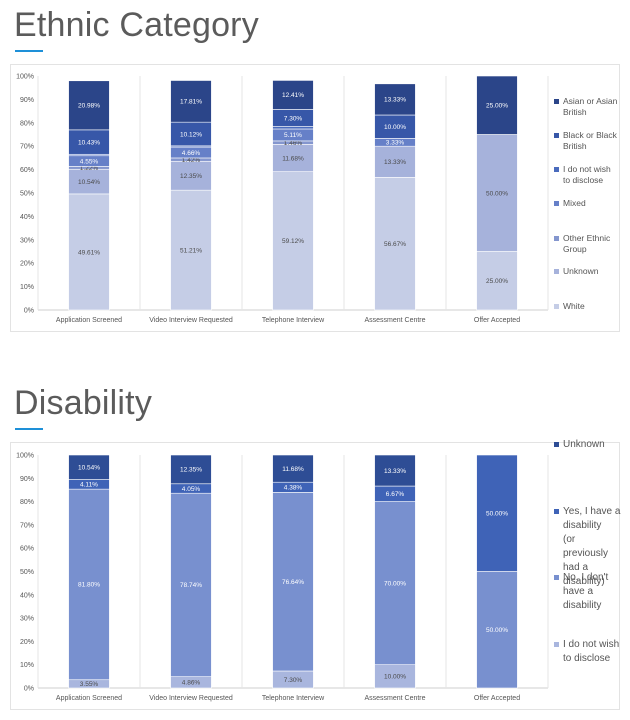 The image size is (630, 720). What do you see at coordinates (293, 143) in the screenshot?
I see `data-label: 1.46%` at bounding box center [293, 143].